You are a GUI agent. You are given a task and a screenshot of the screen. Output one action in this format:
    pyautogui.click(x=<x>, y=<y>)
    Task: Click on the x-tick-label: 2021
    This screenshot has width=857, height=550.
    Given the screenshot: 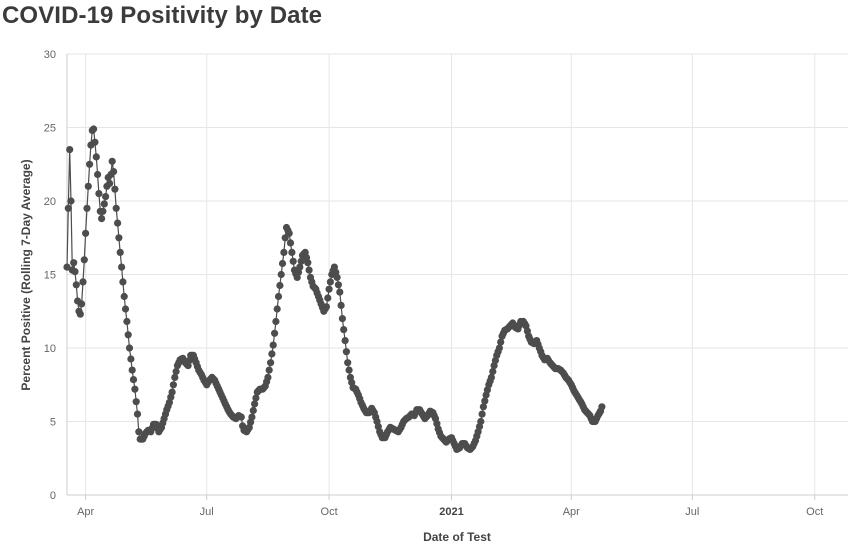 What is the action you would take?
    pyautogui.click(x=451, y=512)
    